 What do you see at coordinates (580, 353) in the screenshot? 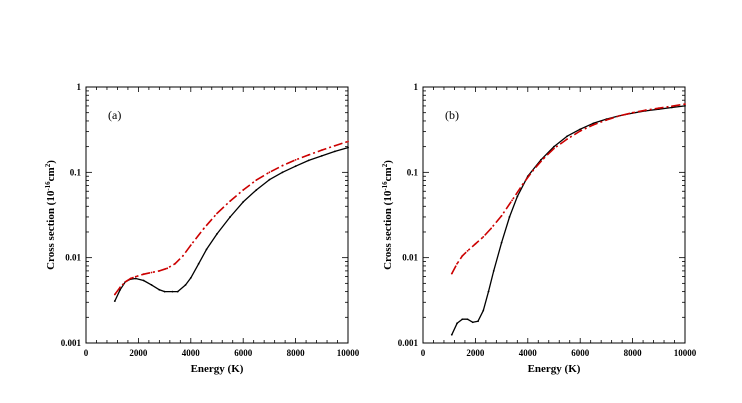
I see `x-tick-label: 6000` at bounding box center [580, 353].